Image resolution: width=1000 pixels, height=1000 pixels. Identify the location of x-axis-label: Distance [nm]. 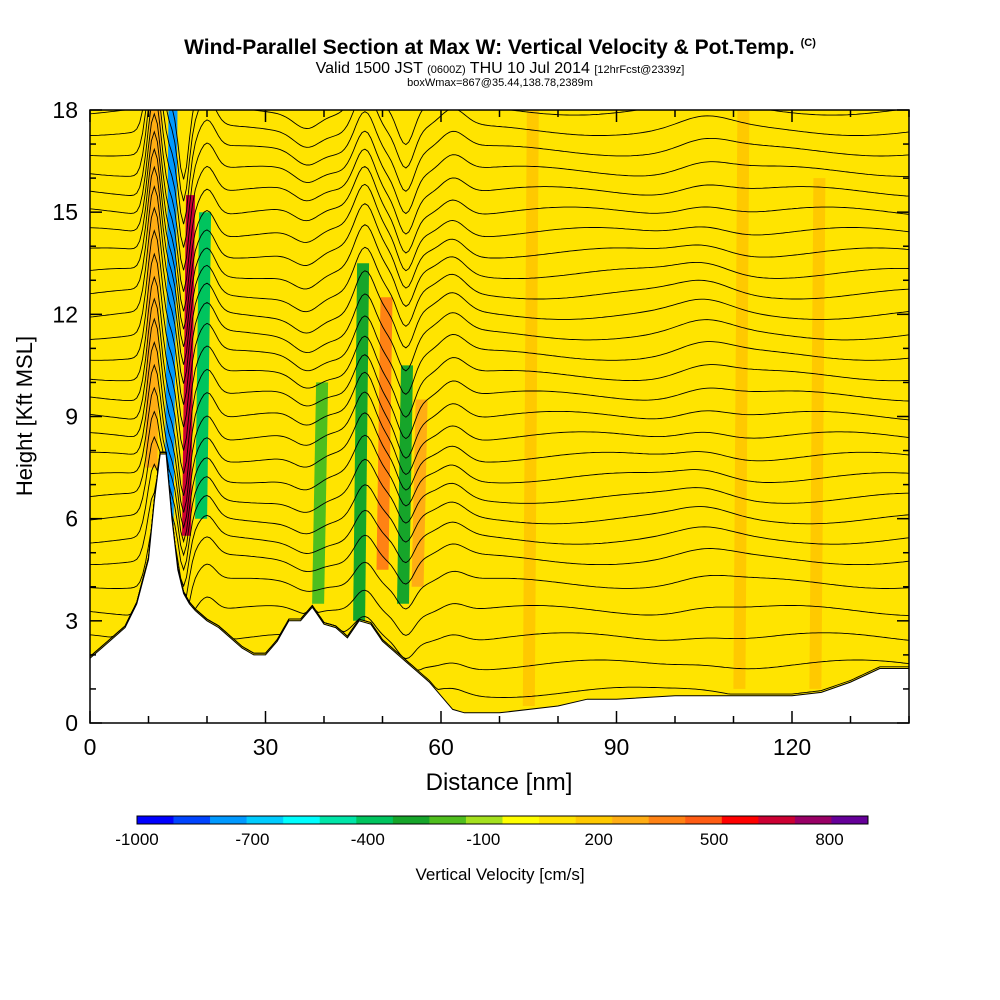
(499, 782).